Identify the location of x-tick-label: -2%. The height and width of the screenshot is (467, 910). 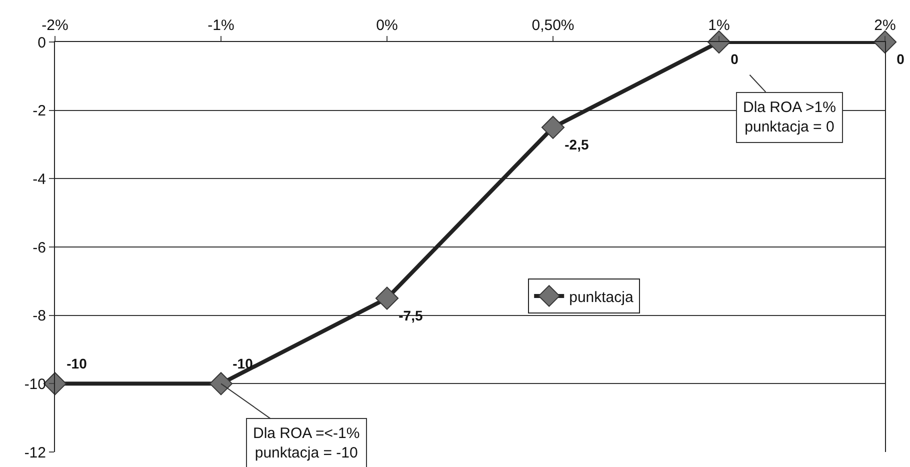
(55, 25).